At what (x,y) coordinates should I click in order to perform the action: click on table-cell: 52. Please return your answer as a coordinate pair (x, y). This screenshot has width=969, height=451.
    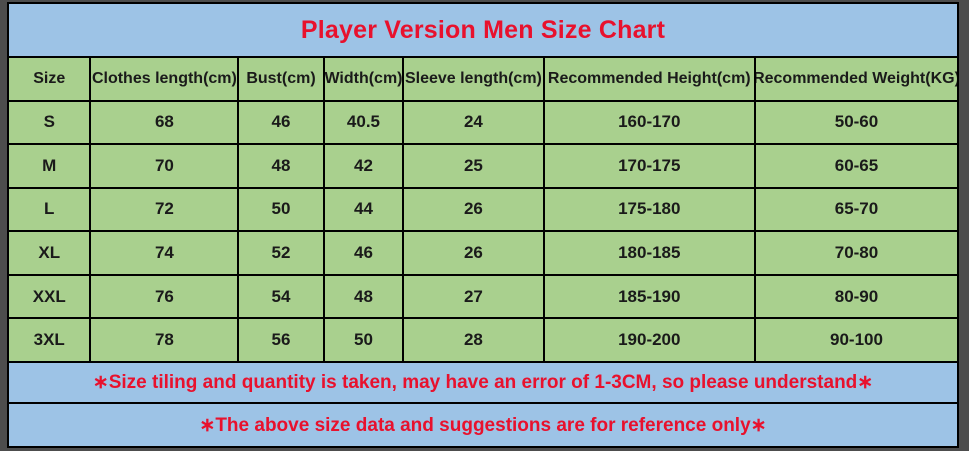
    Looking at the image, I should click on (282, 254).